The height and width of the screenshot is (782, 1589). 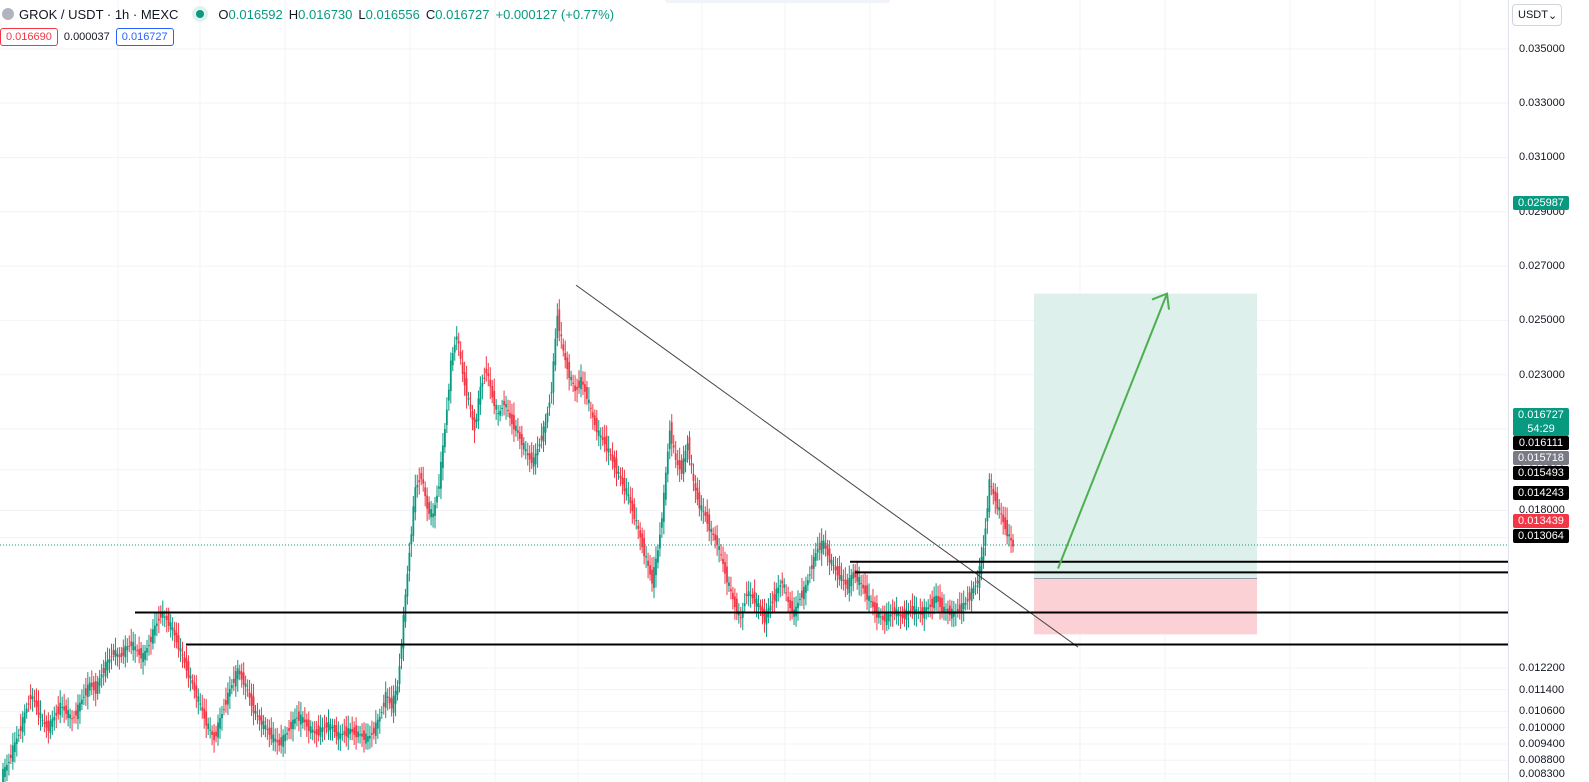 What do you see at coordinates (29, 37) in the screenshot?
I see `sell-button: 0.016690` at bounding box center [29, 37].